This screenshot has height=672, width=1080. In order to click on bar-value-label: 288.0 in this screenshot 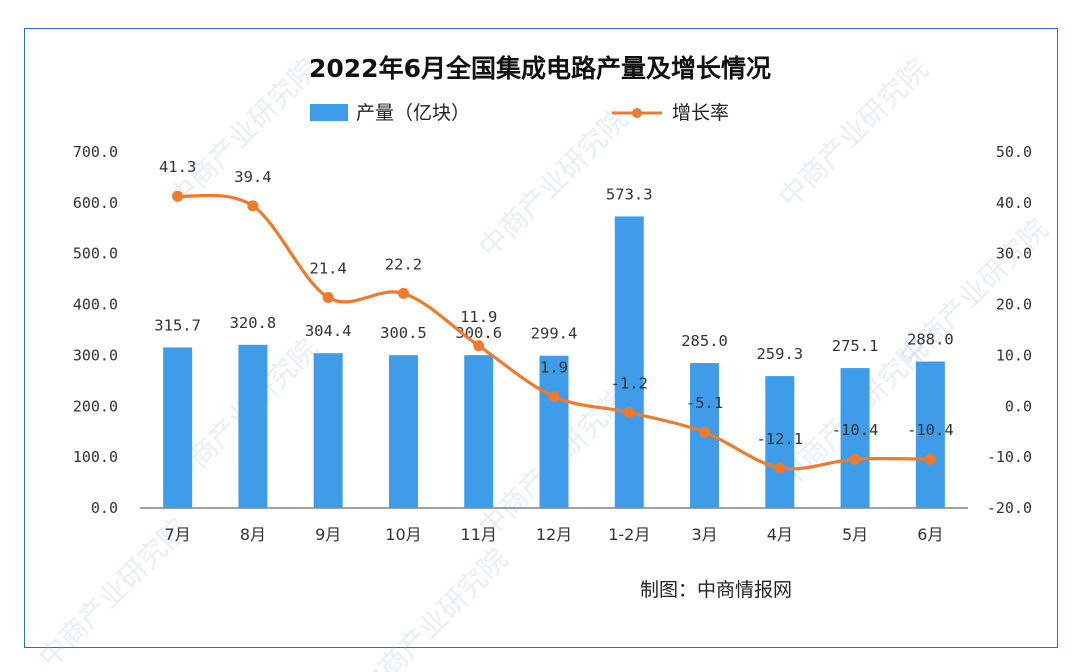, I will do `click(930, 340)`.